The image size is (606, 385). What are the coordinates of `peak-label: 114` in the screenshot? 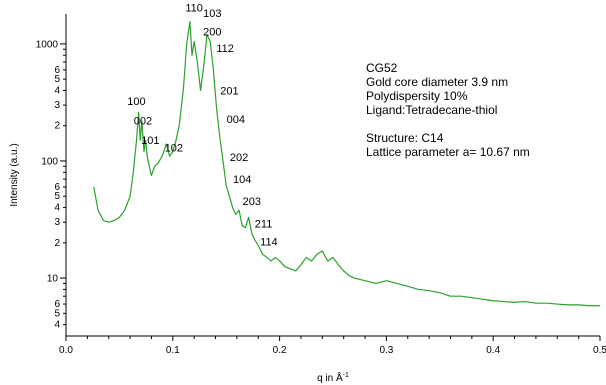 It's located at (269, 242).